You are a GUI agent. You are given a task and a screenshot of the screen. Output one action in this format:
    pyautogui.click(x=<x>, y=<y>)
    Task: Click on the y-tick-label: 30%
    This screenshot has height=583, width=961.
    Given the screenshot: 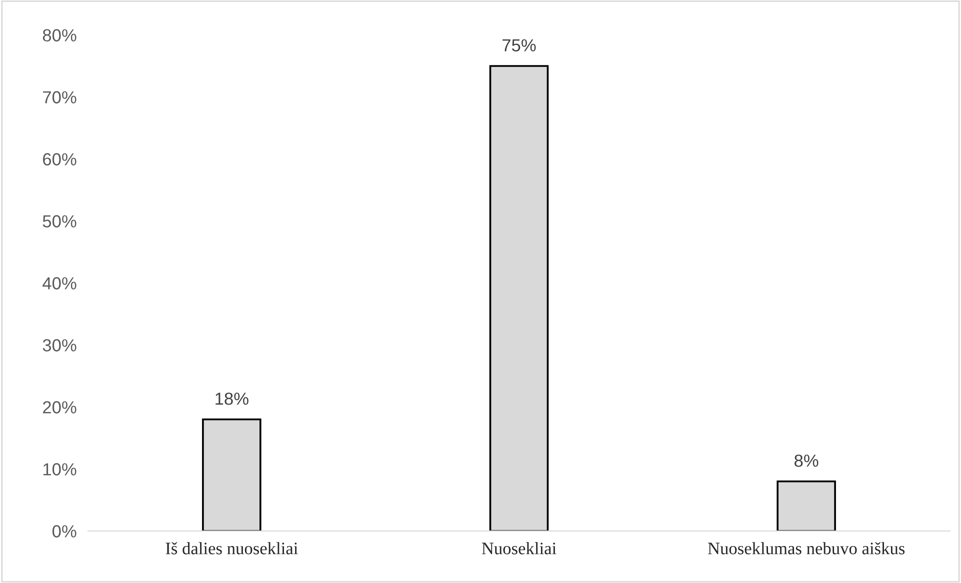 What is the action you would take?
    pyautogui.click(x=59, y=345)
    